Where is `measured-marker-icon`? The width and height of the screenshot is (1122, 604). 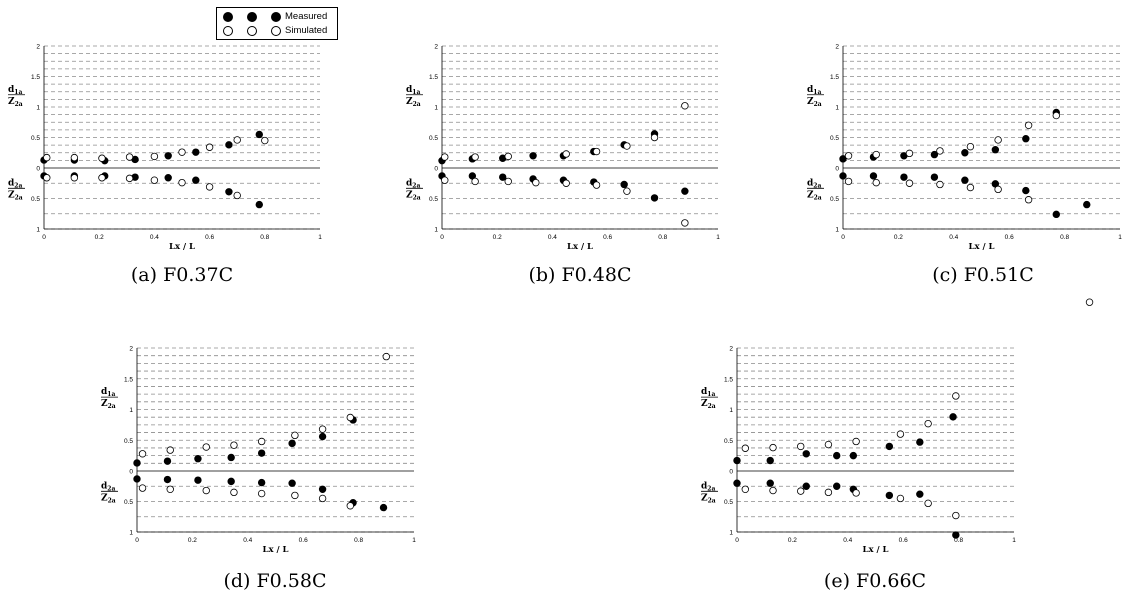 measured-marker-icon is located at coordinates (228, 17).